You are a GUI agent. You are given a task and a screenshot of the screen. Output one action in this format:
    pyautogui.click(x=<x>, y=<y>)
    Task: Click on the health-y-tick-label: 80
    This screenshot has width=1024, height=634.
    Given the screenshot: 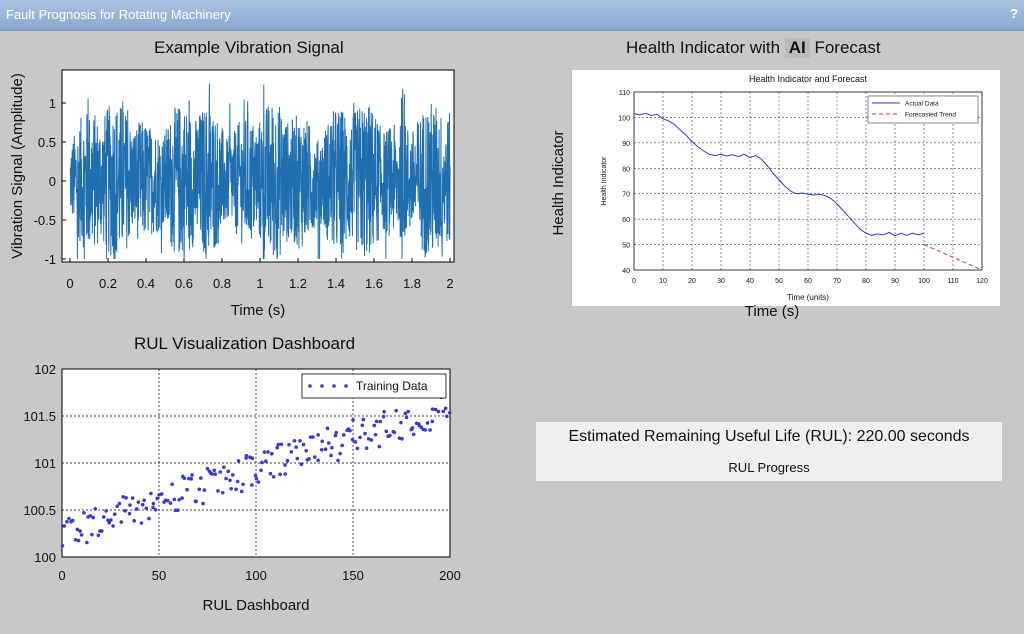 What is the action you would take?
    pyautogui.click(x=626, y=169)
    